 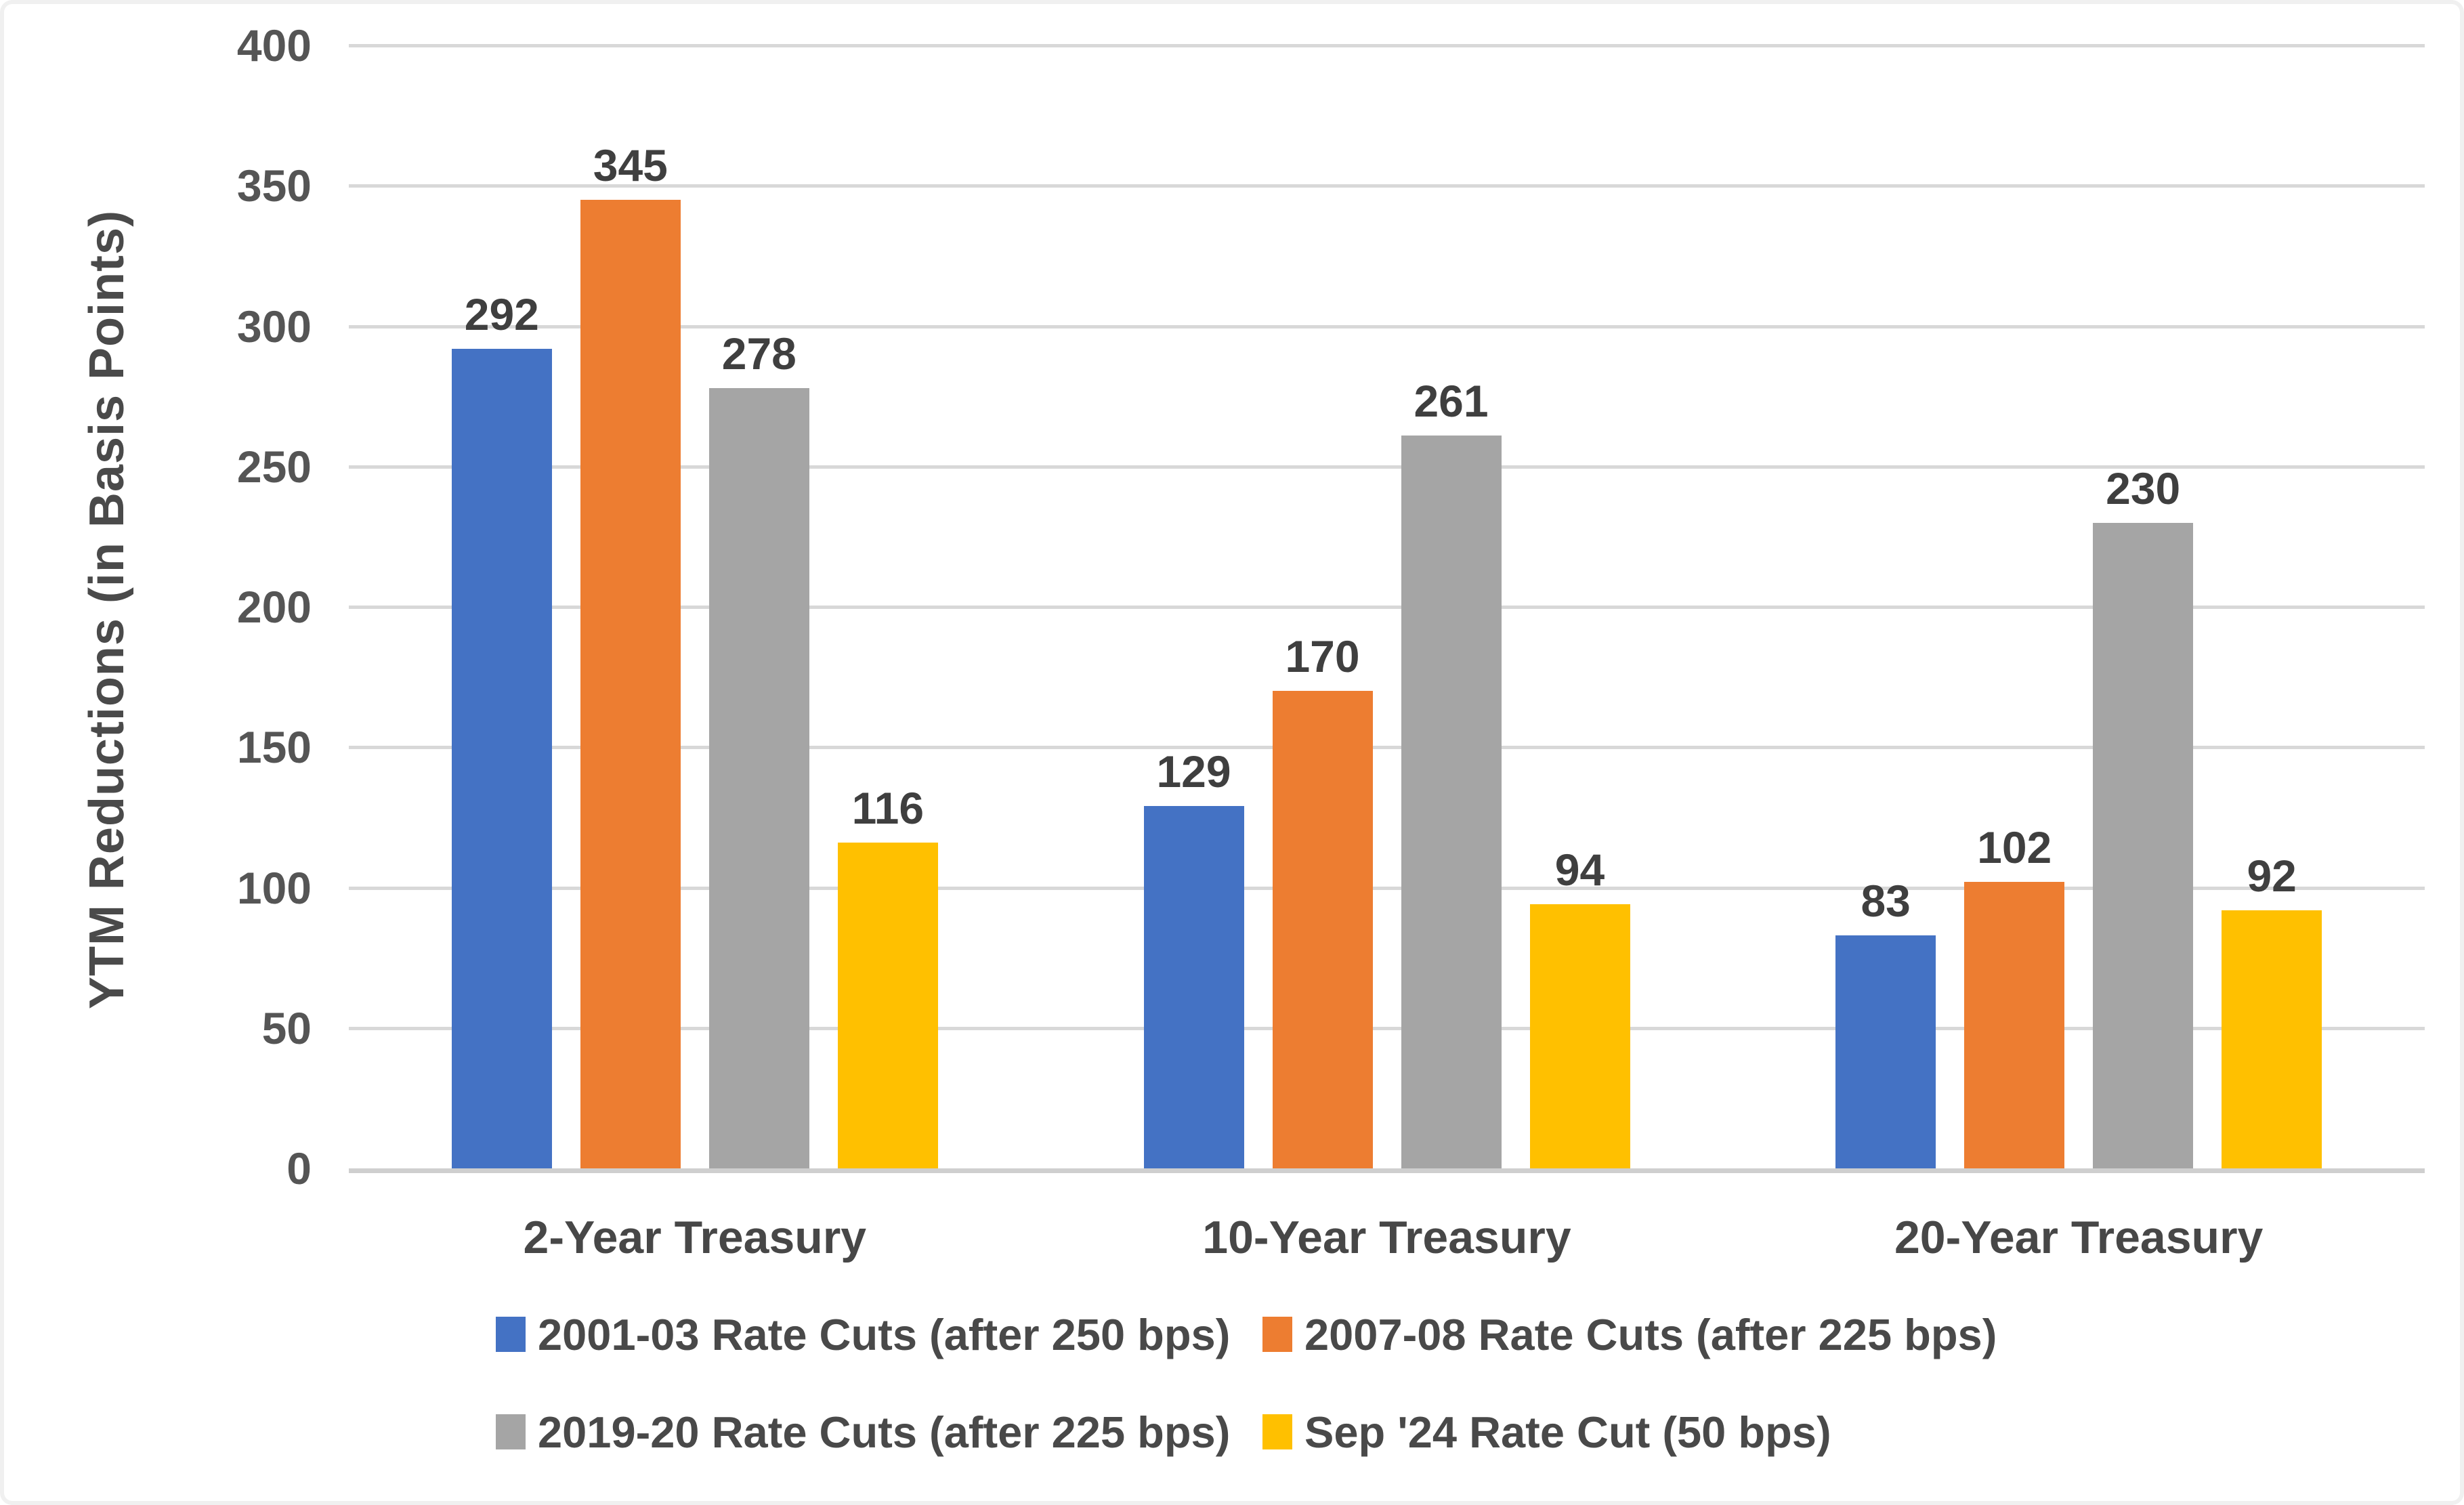 I want to click on bar-column: 129, so click(x=1193, y=606).